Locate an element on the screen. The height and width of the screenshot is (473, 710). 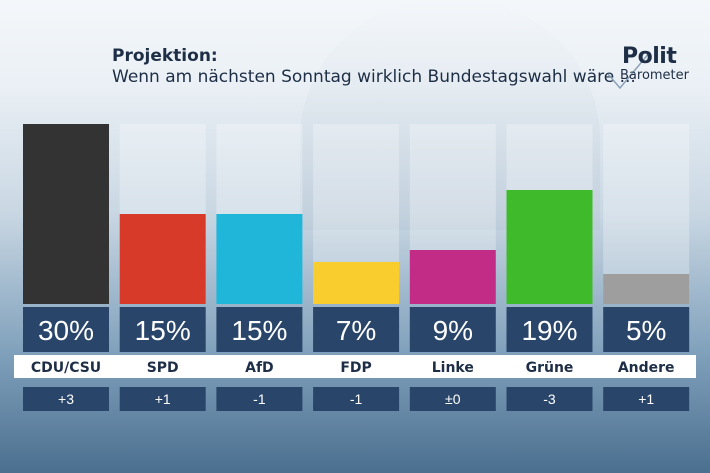
logo-line2: Barometer is located at coordinates (654, 75).